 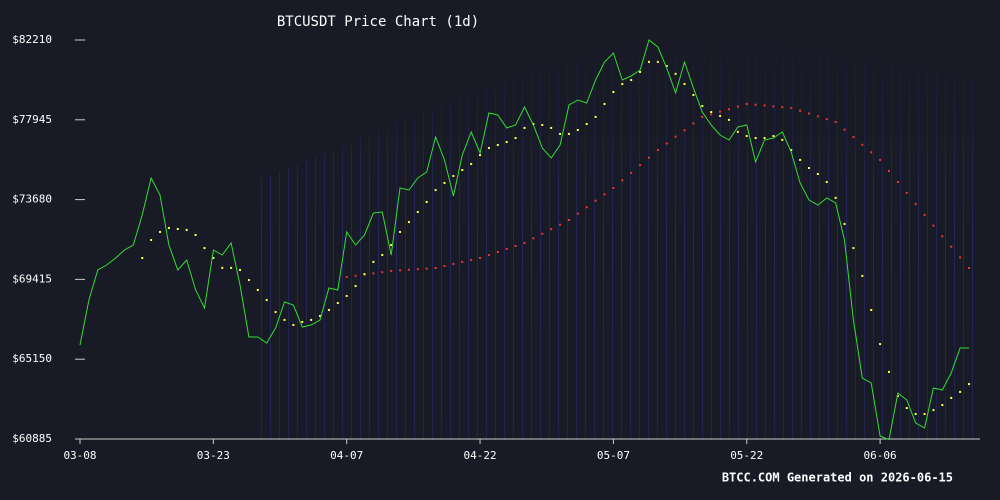 What do you see at coordinates (346, 455) in the screenshot?
I see `x-tick-label: 04-07` at bounding box center [346, 455].